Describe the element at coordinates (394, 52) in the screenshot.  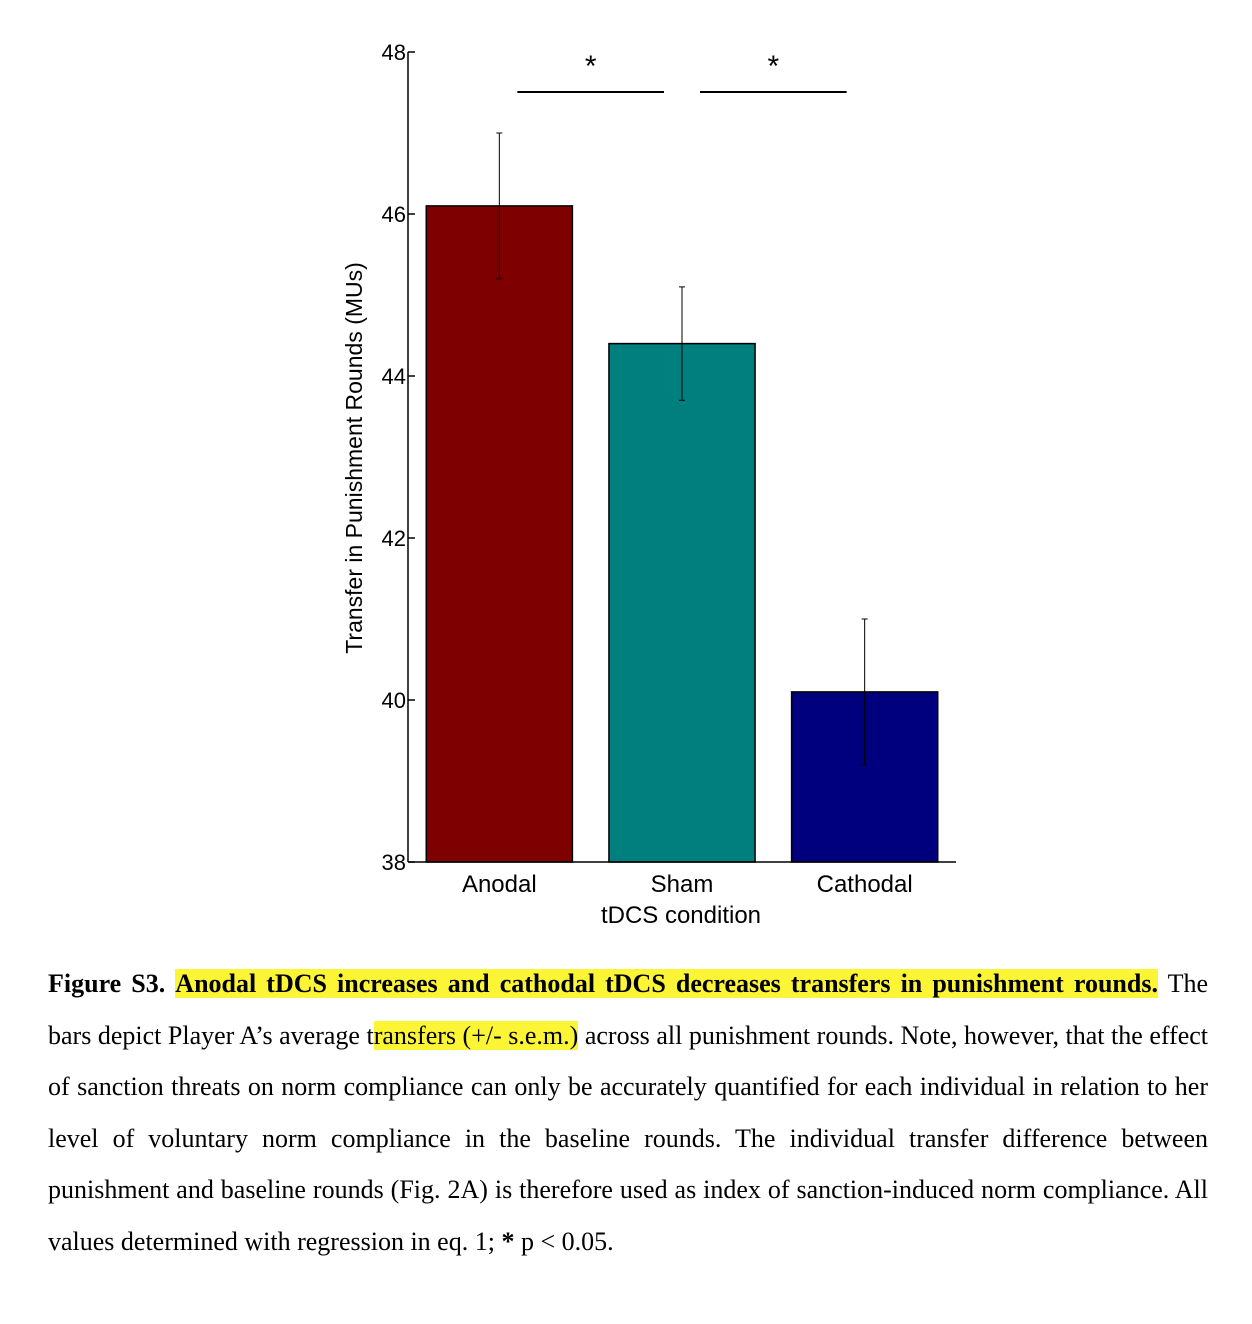
I see `y-tick-label-48: 48` at that location.